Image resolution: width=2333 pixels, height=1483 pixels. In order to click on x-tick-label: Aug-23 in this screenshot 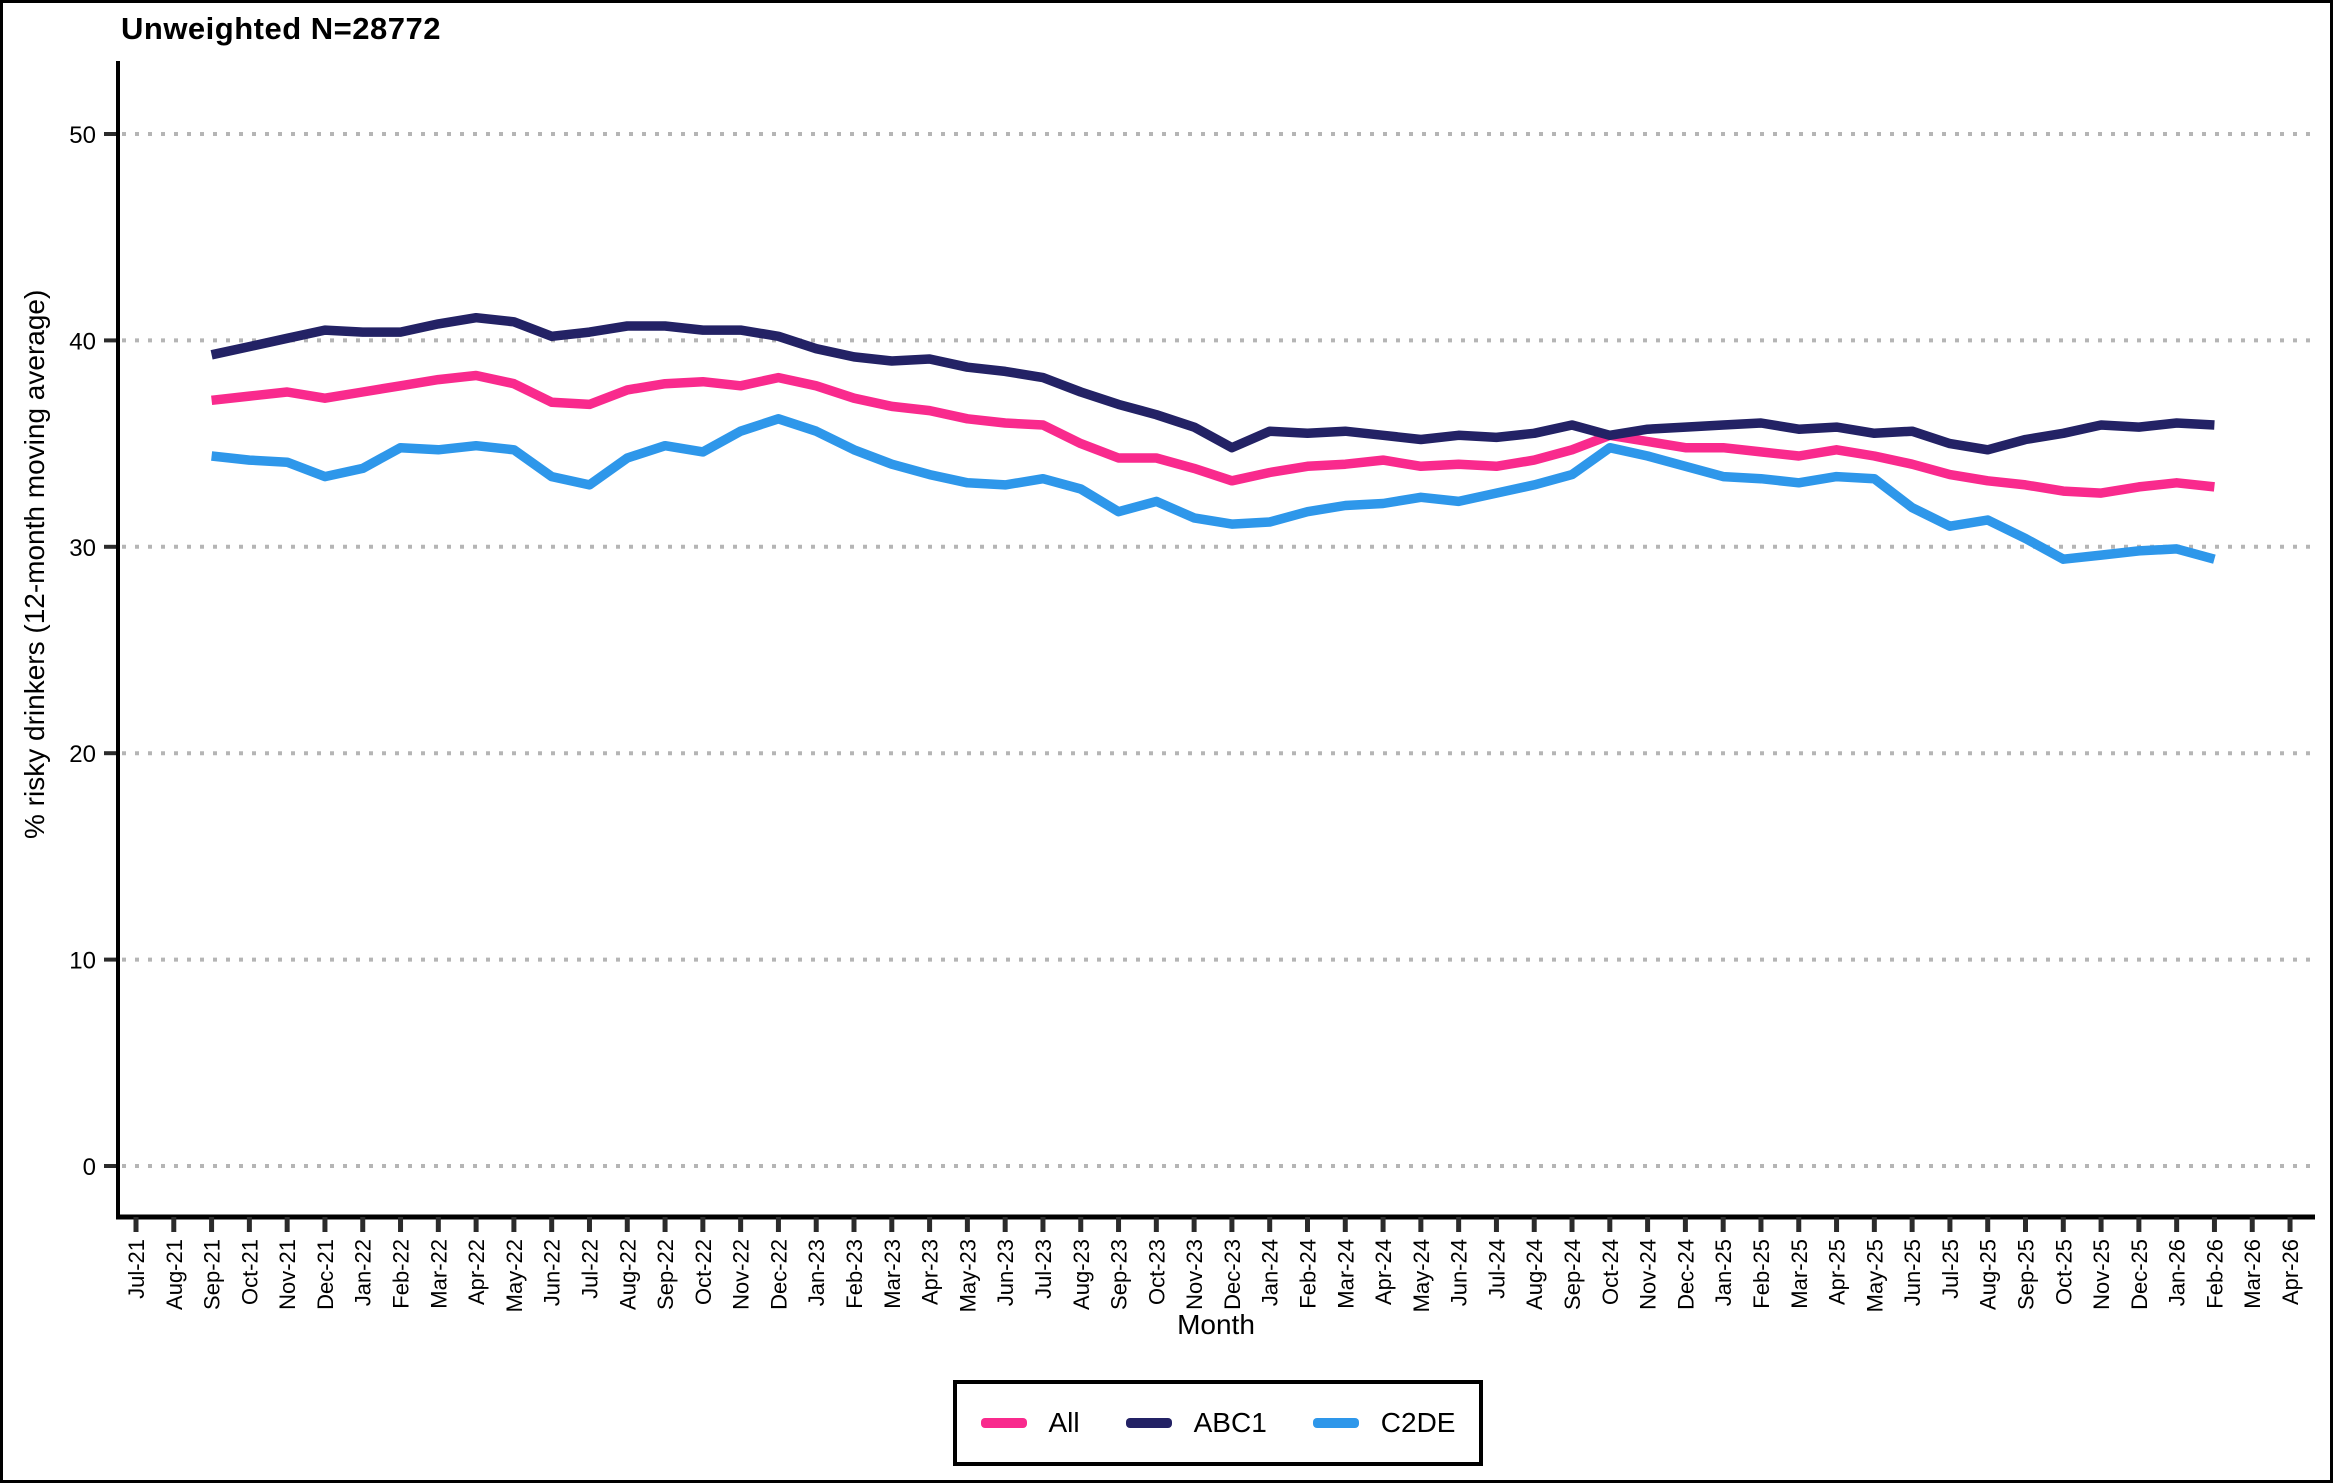, I will do `click(1081, 1274)`.